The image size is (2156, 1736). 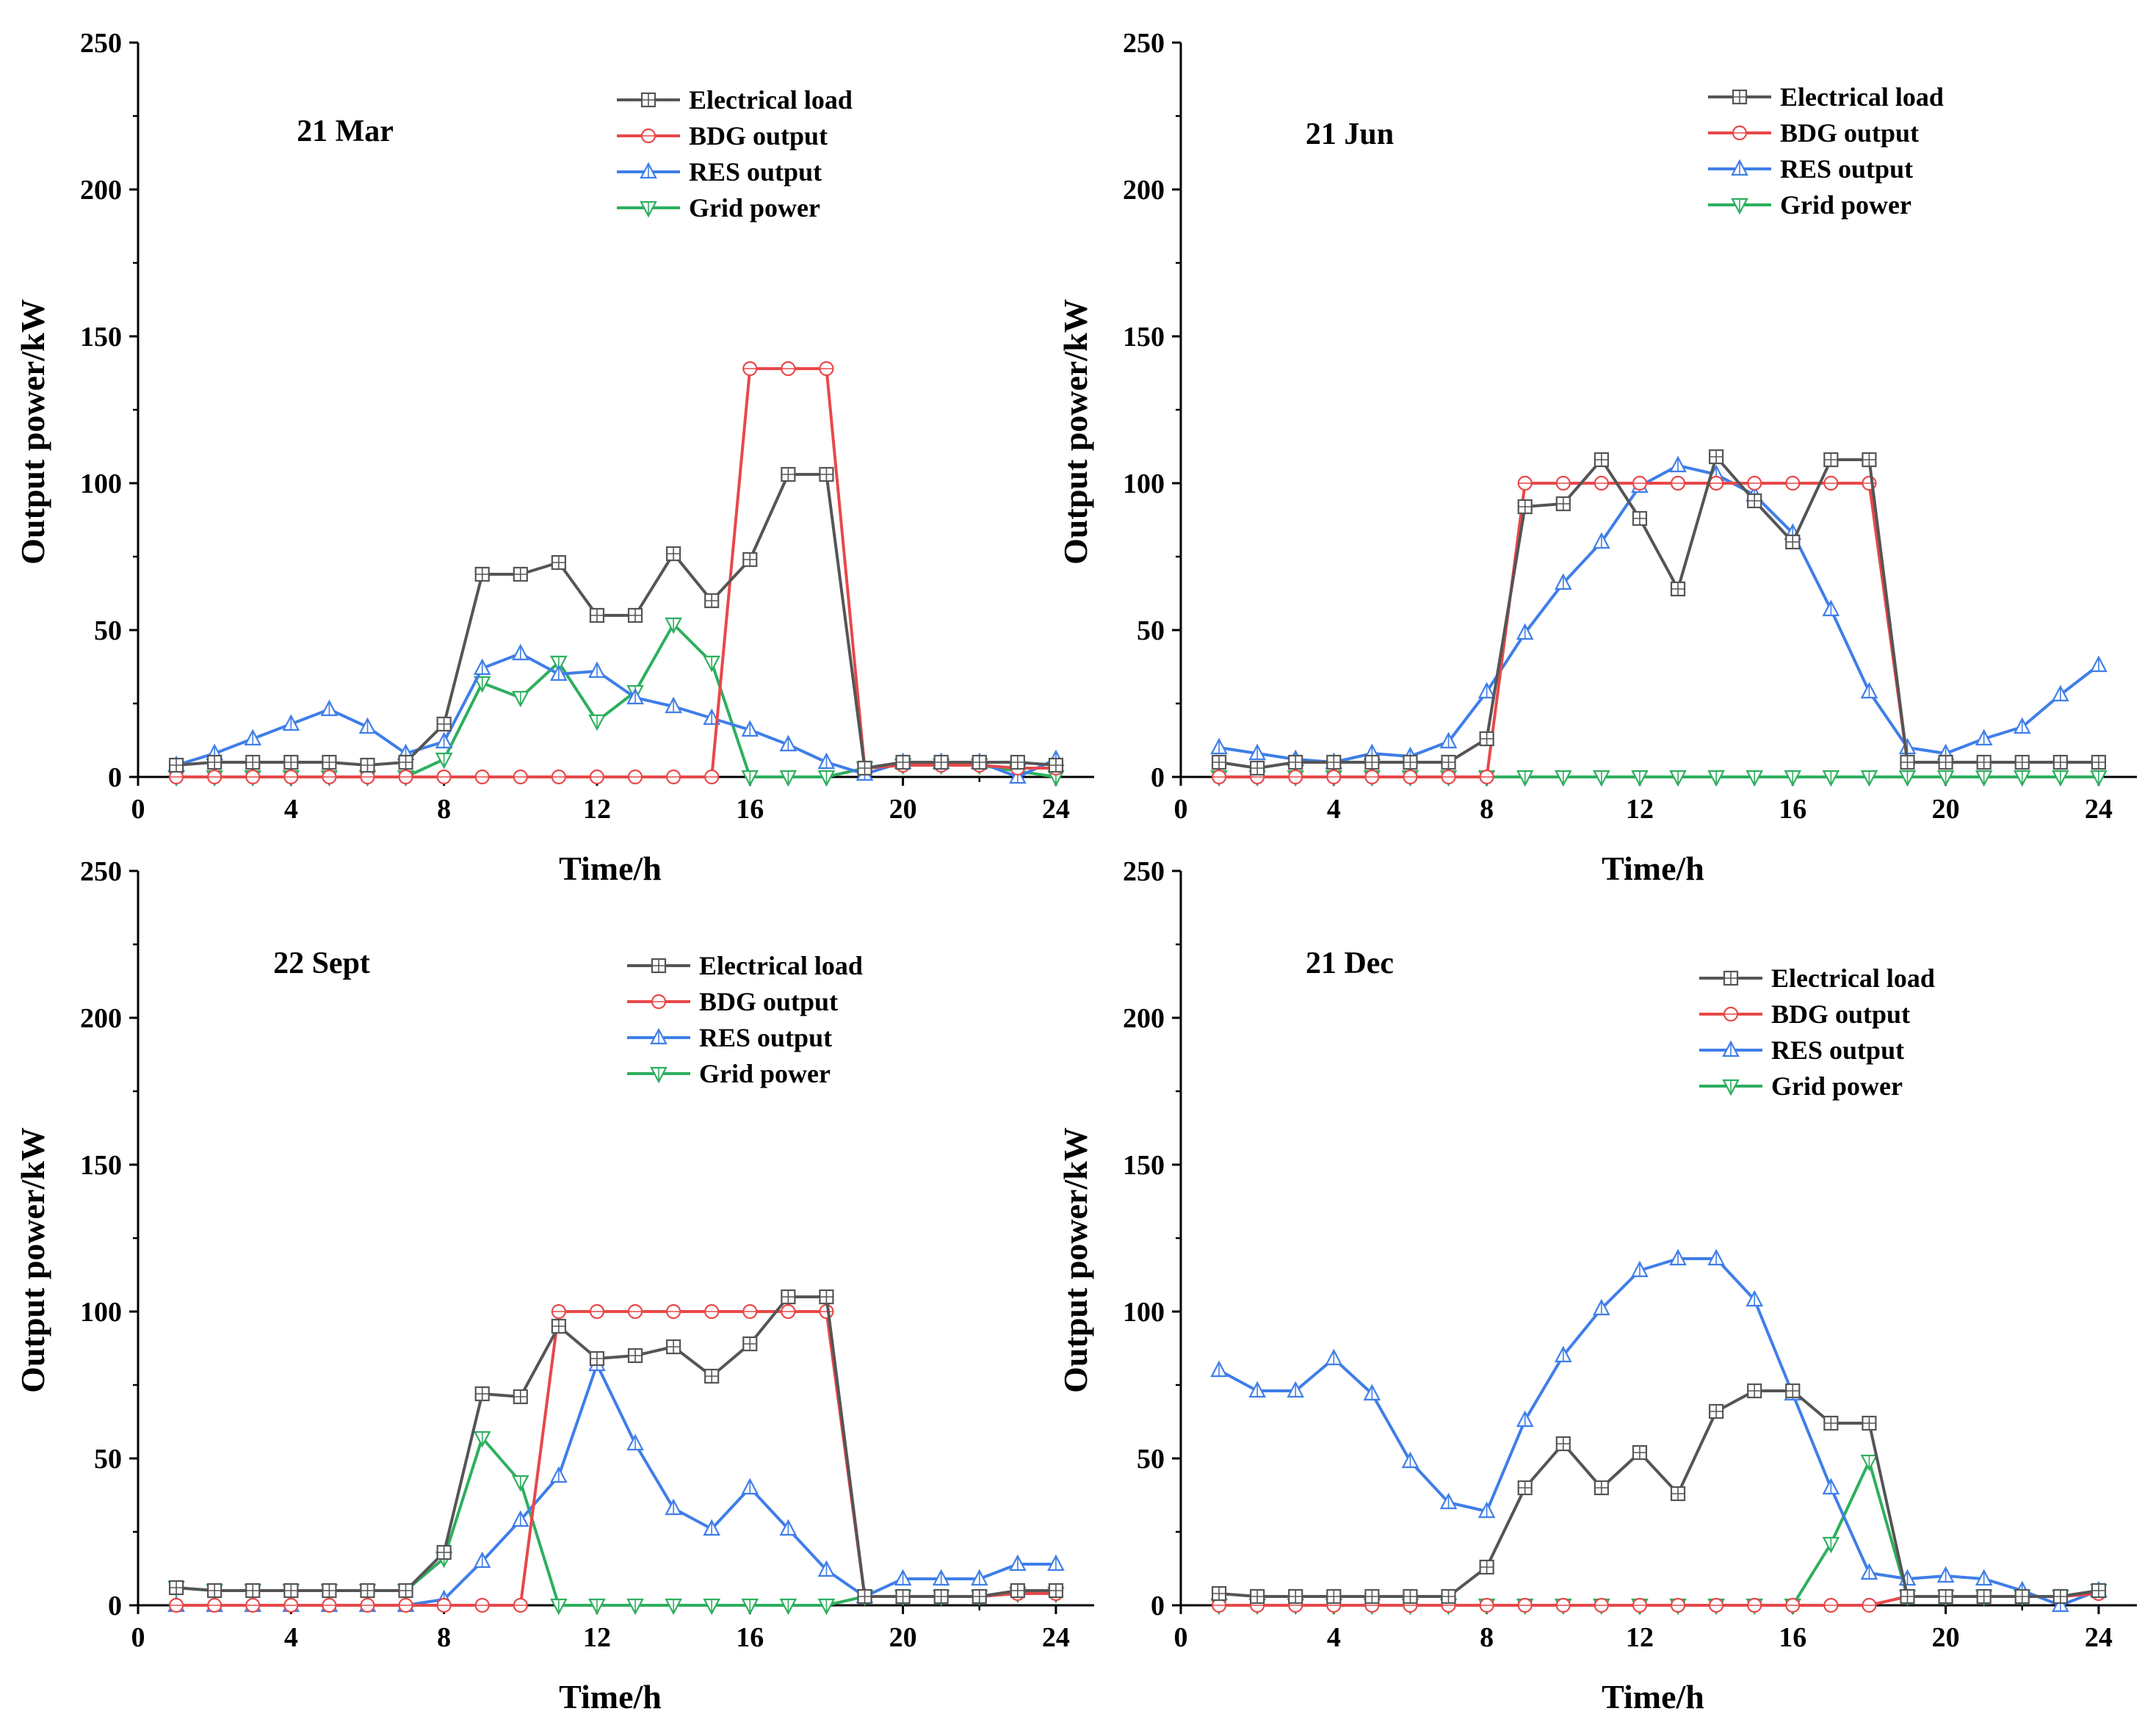 What do you see at coordinates (1837, 1050) in the screenshot?
I see `legend-entry: RES output` at bounding box center [1837, 1050].